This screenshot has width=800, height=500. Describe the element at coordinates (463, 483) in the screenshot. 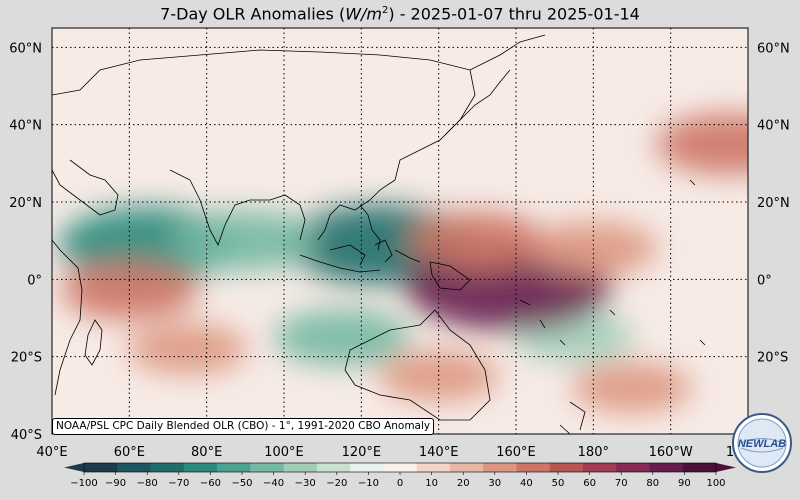

I see `colorbar-tick-label: 20` at that location.